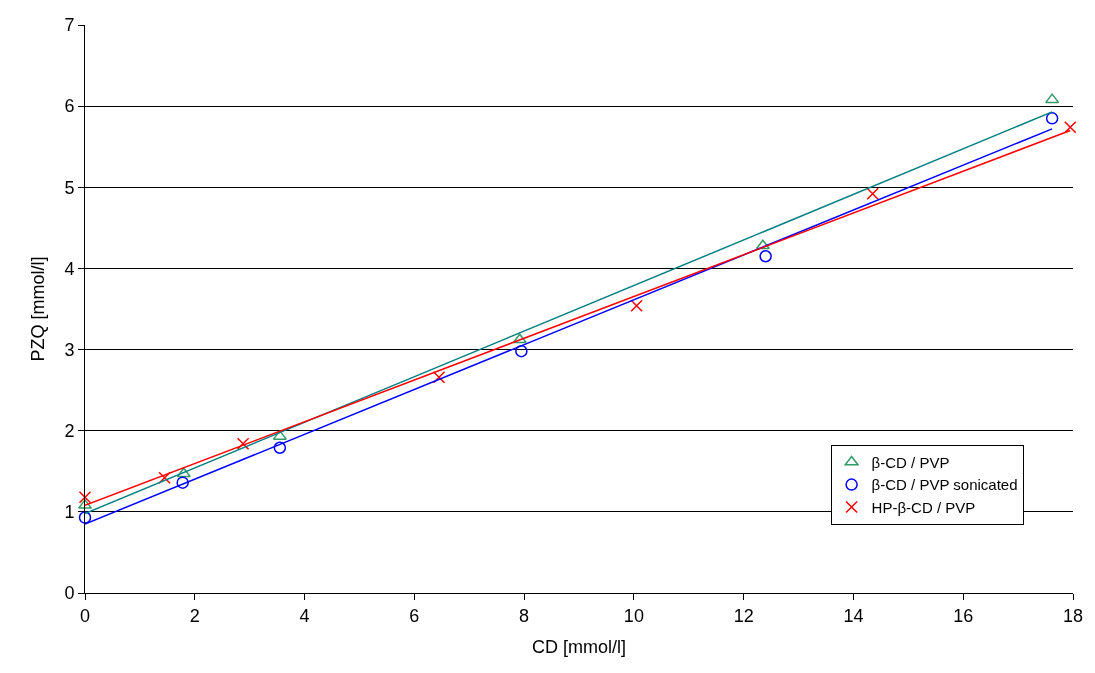  I want to click on x-tick-label: 14, so click(853, 615).